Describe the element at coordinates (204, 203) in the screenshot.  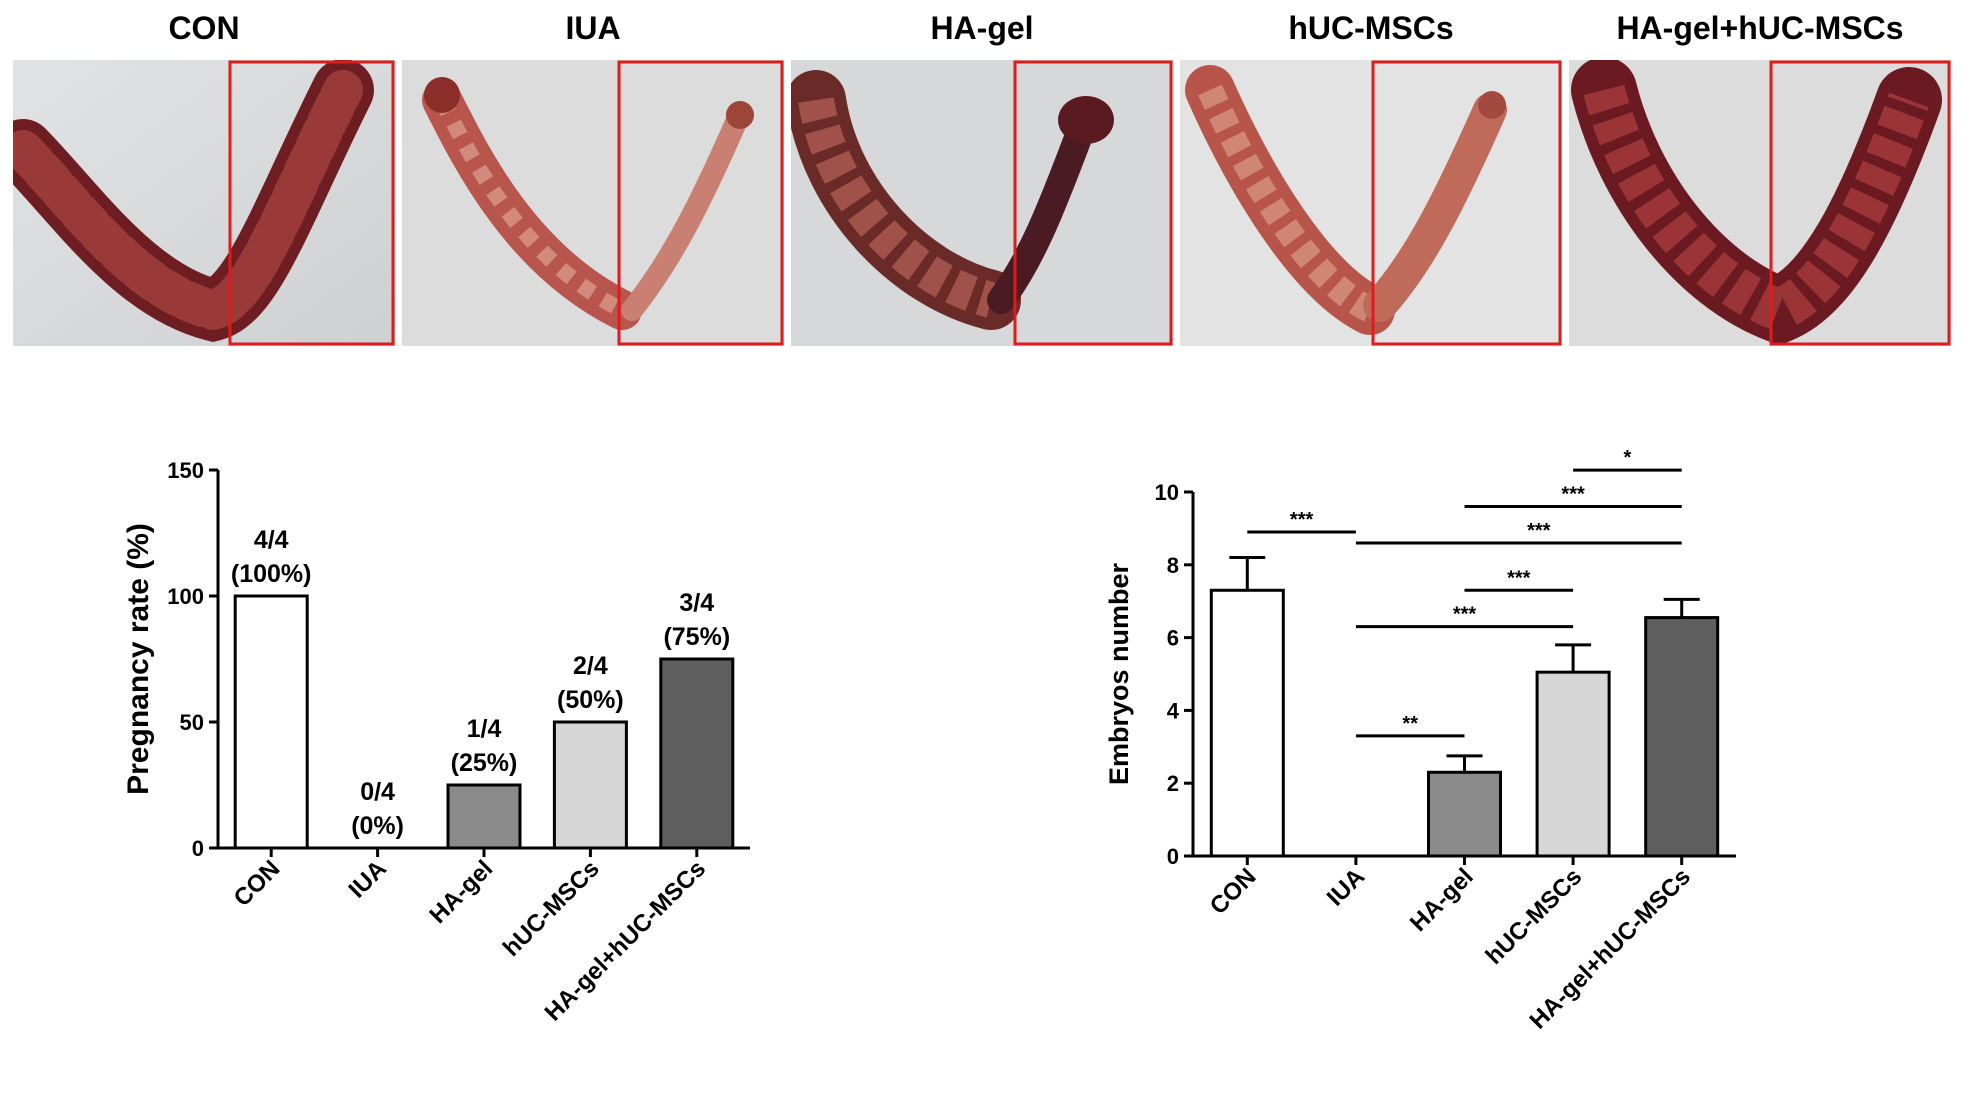
I see `uterus-photo-con` at that location.